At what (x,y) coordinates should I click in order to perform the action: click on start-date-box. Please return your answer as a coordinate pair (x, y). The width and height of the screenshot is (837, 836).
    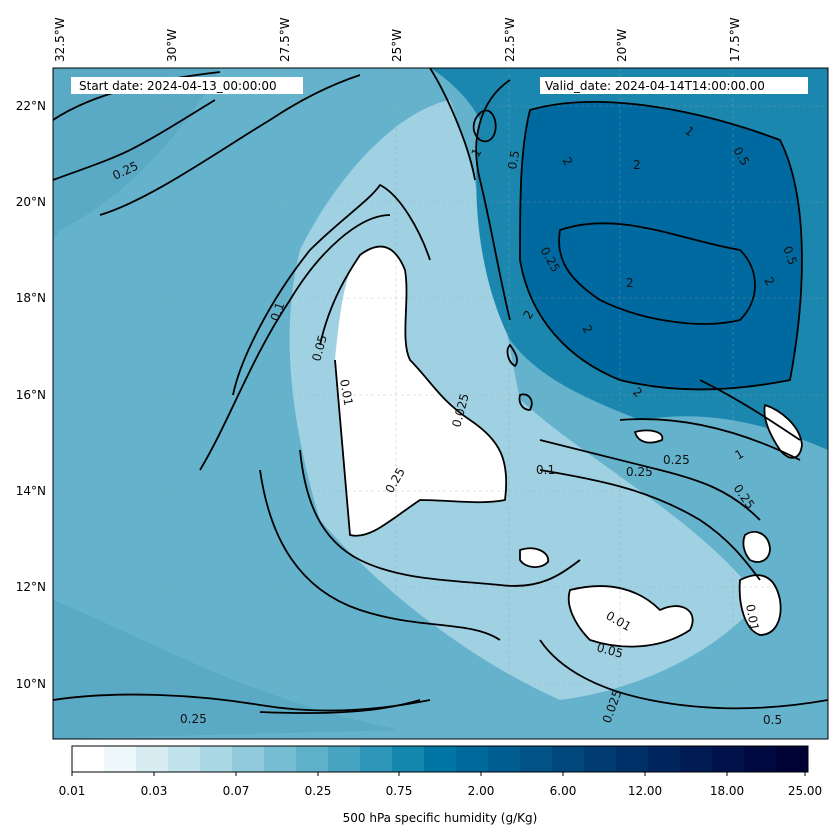
    Looking at the image, I should click on (187, 85).